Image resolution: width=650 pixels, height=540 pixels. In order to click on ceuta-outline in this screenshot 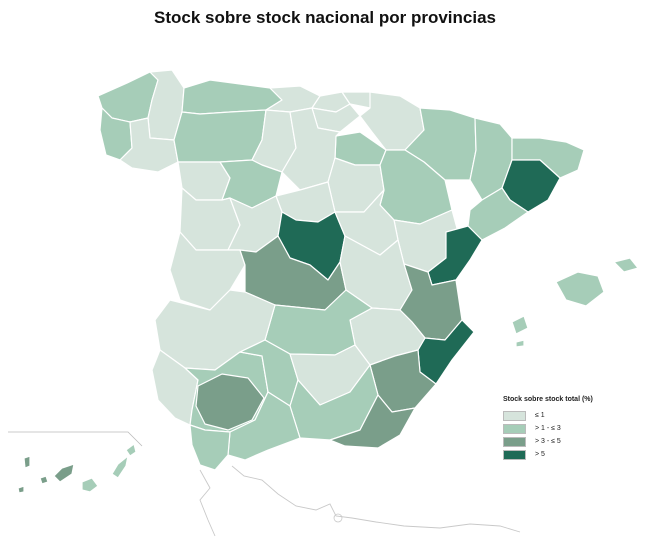, I will do `click(338, 518)`.